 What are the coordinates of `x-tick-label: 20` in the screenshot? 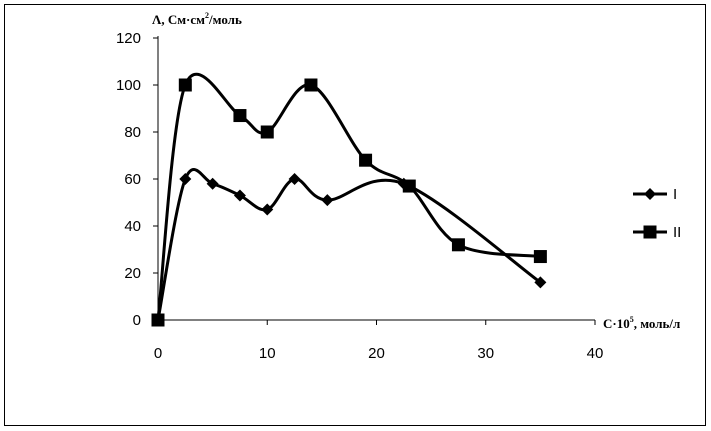 It's located at (376, 353).